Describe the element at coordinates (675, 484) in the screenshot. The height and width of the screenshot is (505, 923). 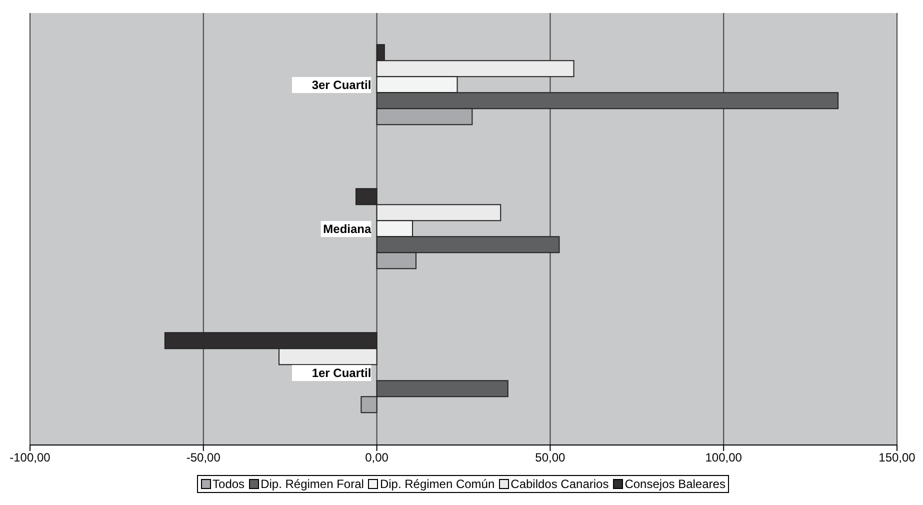
I see `legend-label: Consejos Baleares` at that location.